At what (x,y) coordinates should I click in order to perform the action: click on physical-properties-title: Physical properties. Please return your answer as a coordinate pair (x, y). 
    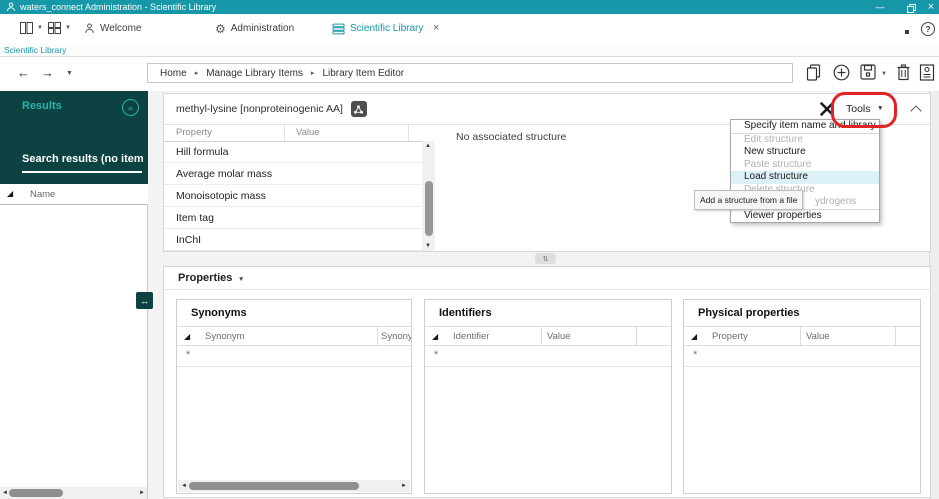
    Looking at the image, I should click on (749, 313).